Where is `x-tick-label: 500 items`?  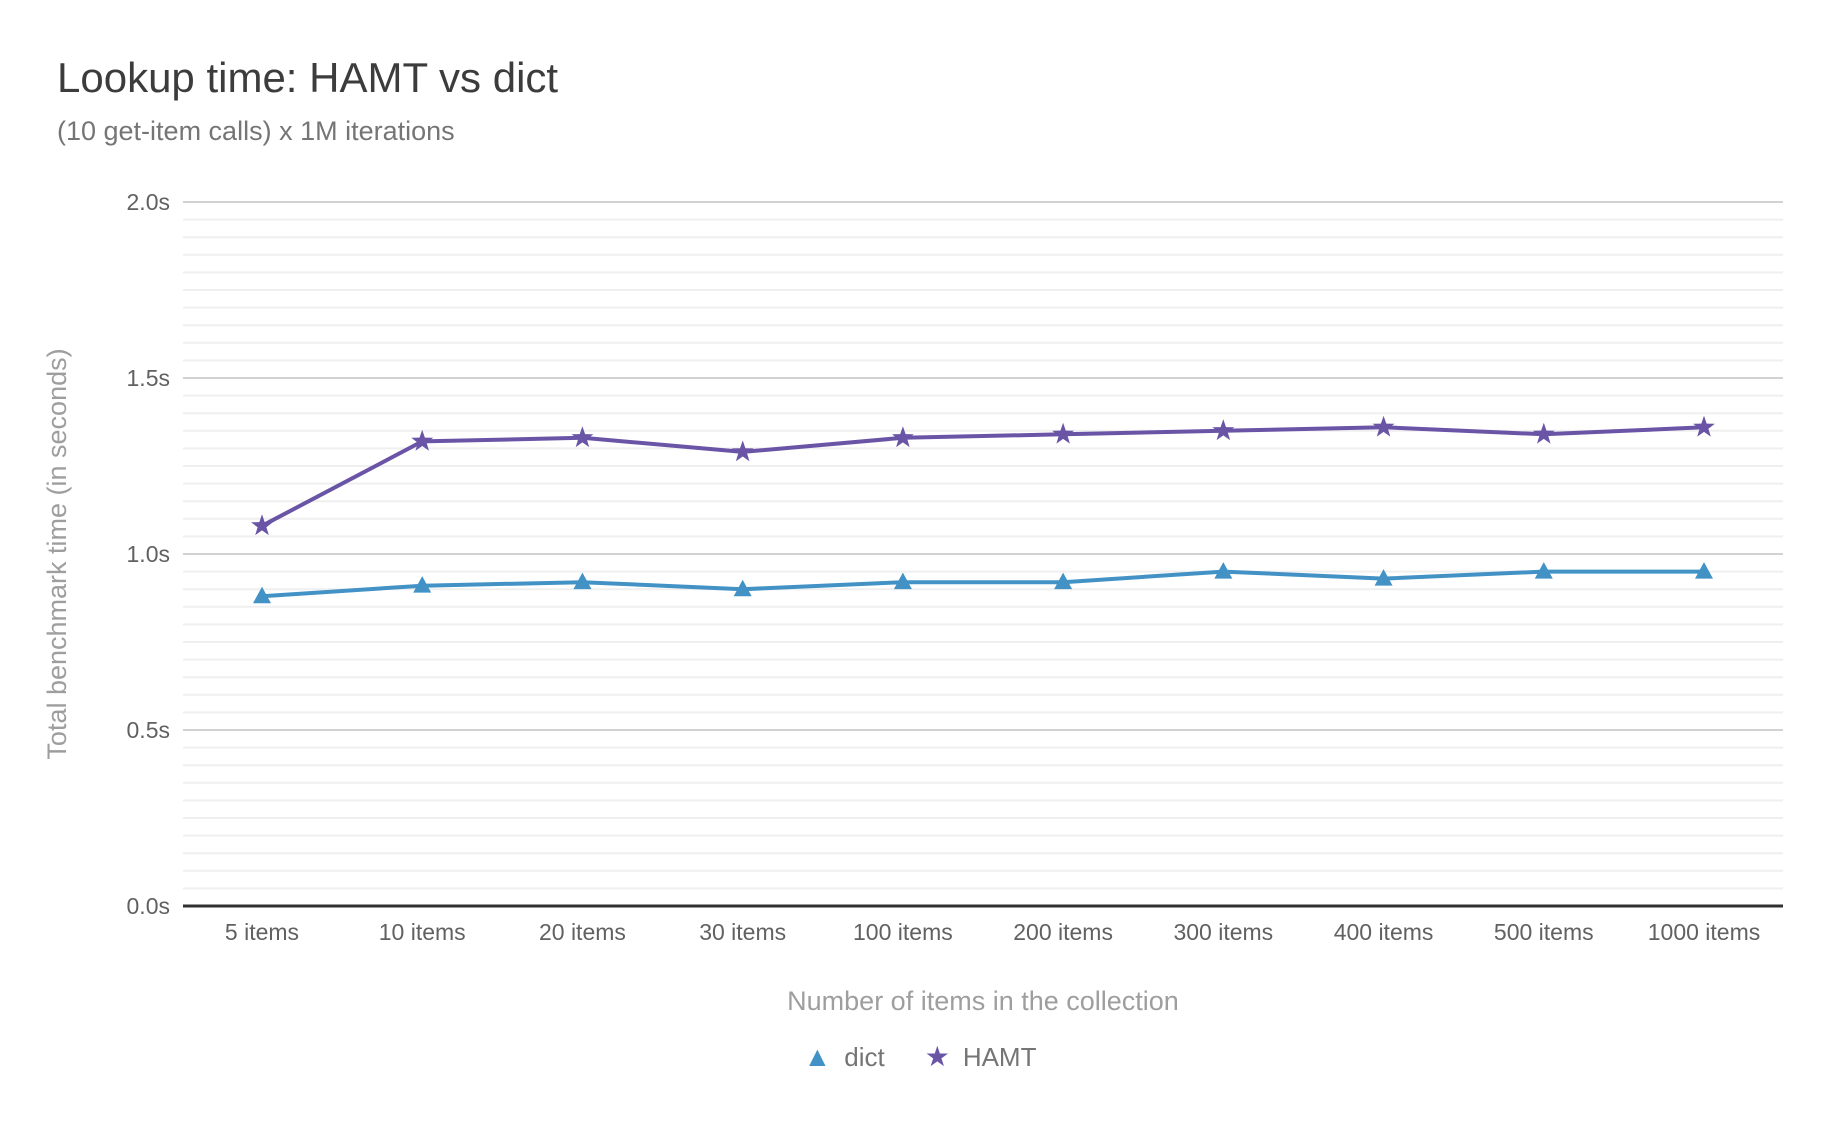
x-tick-label: 500 items is located at coordinates (1544, 932).